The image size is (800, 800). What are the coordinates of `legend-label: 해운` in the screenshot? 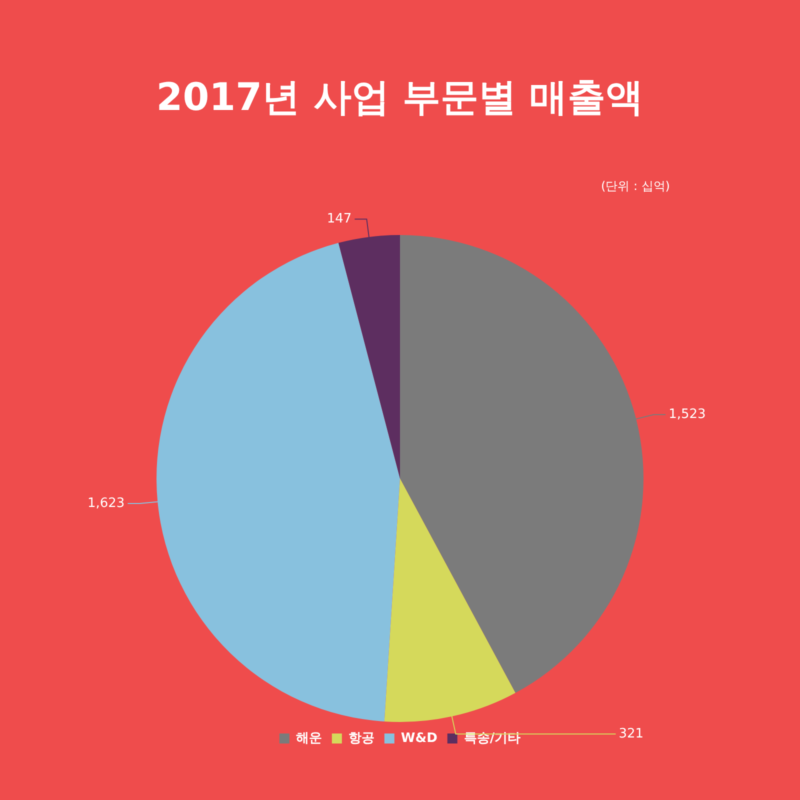 It's located at (309, 738).